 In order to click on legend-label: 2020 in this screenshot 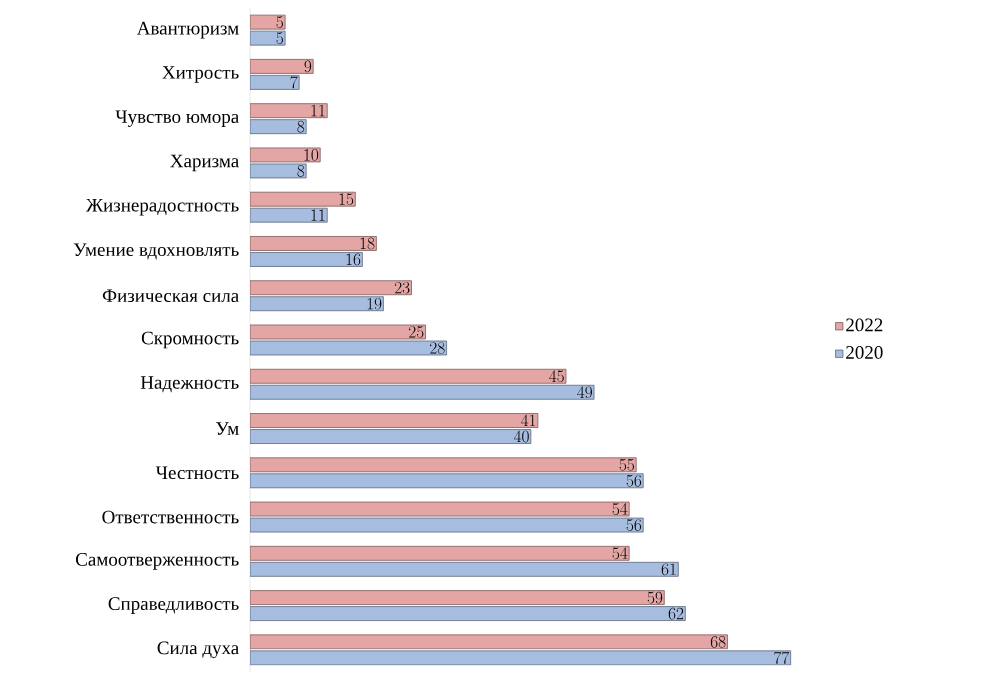, I will do `click(864, 352)`.